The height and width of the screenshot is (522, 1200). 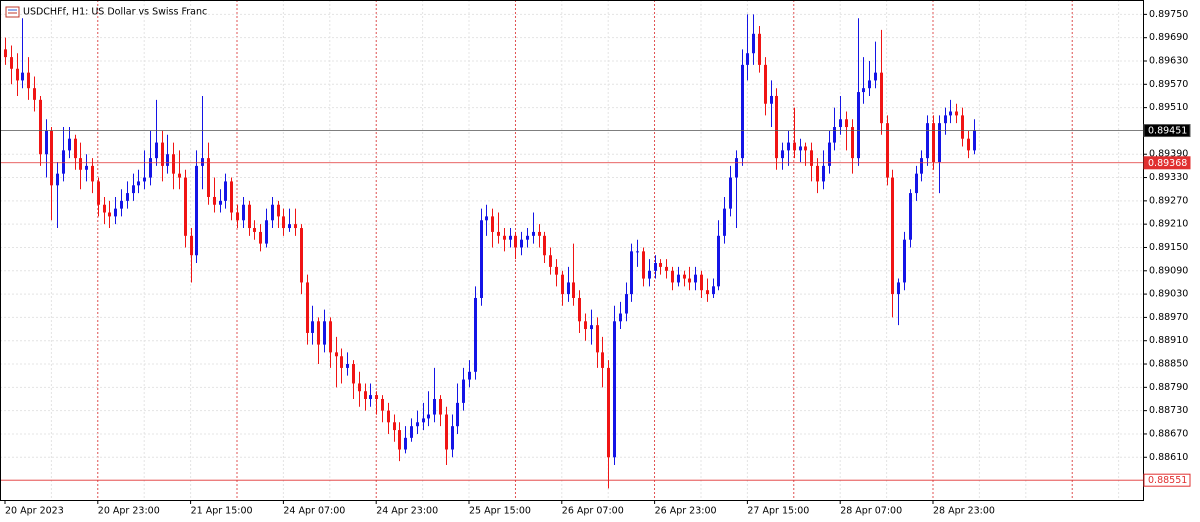 I want to click on x-tick-label: 27 Apr 15:00, so click(x=778, y=511).